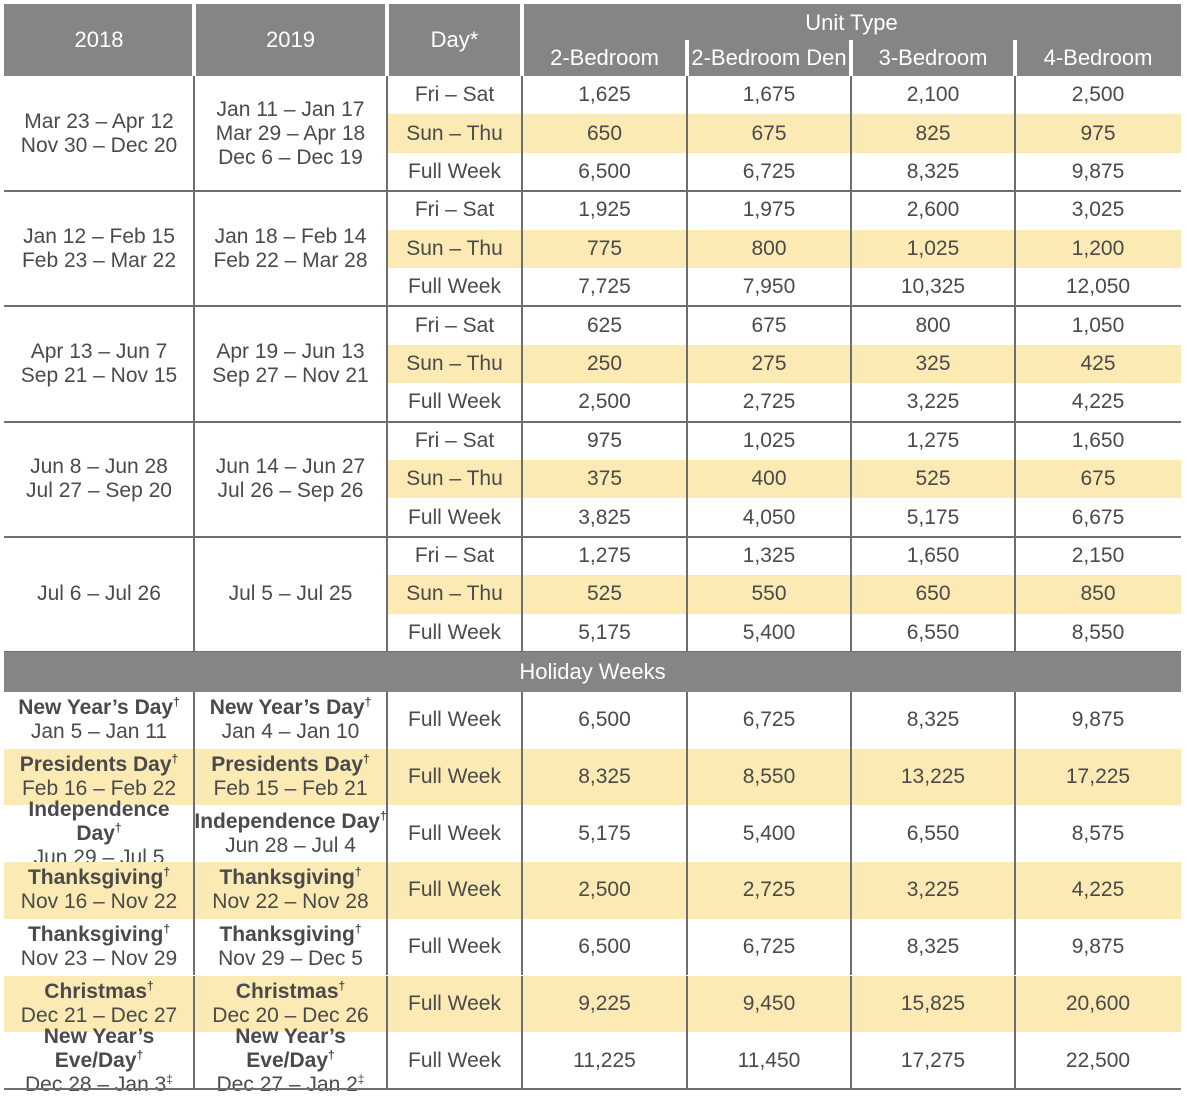 The width and height of the screenshot is (1187, 1099). Describe the element at coordinates (1098, 287) in the screenshot. I see `points-value: 12,050` at that location.